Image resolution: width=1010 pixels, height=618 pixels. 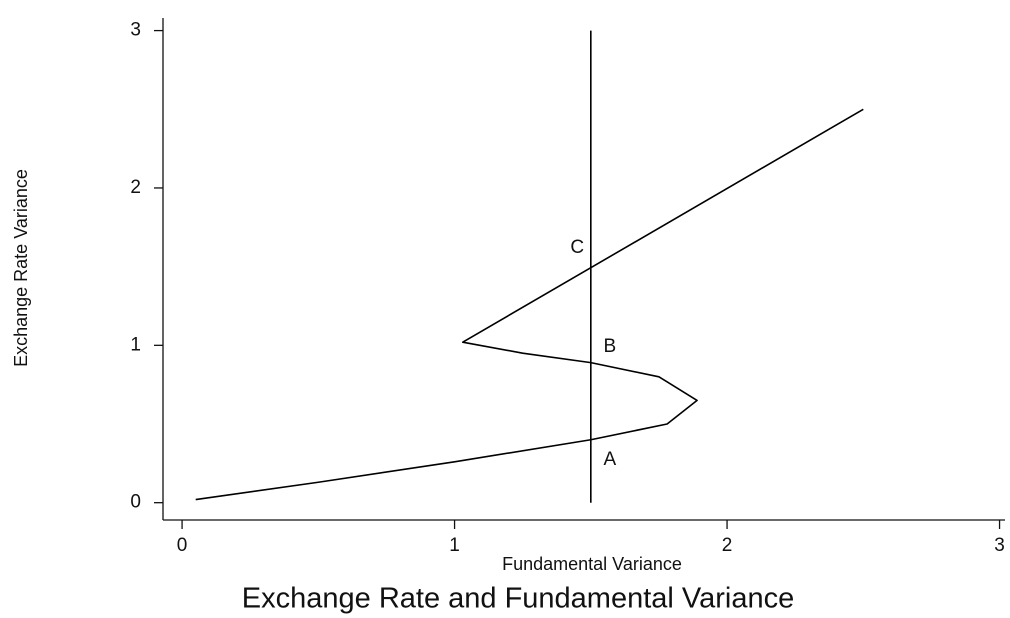 I want to click on x-tick-label: 0, so click(x=182, y=545).